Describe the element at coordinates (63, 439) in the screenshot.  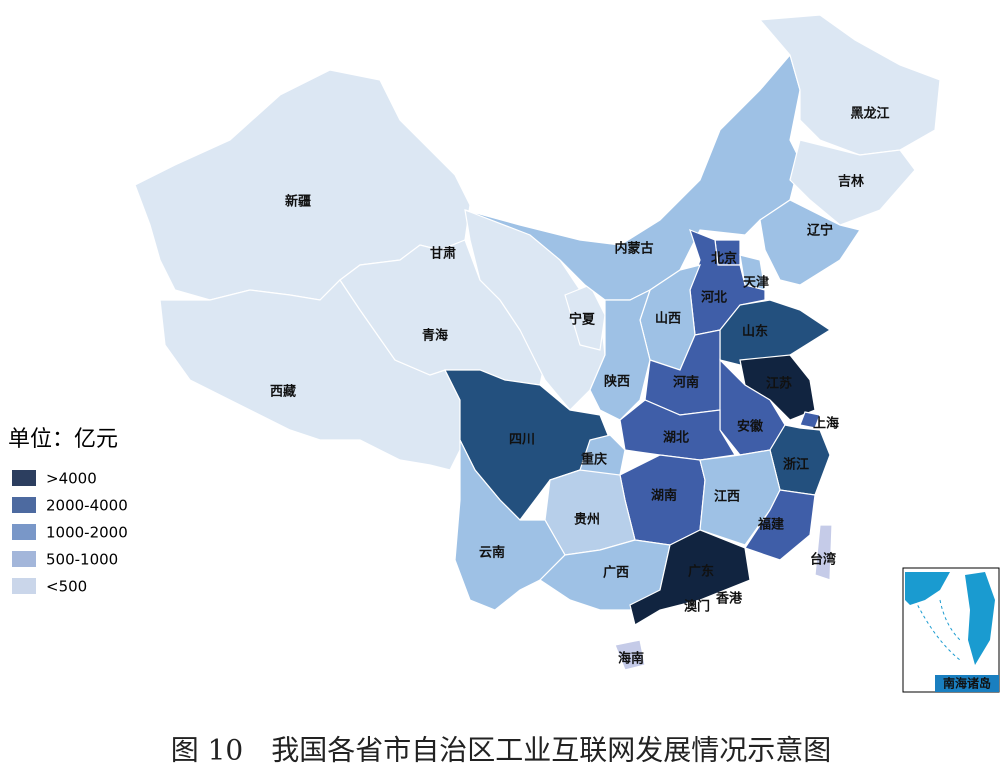
I see `unit-label: 单位：亿元` at that location.